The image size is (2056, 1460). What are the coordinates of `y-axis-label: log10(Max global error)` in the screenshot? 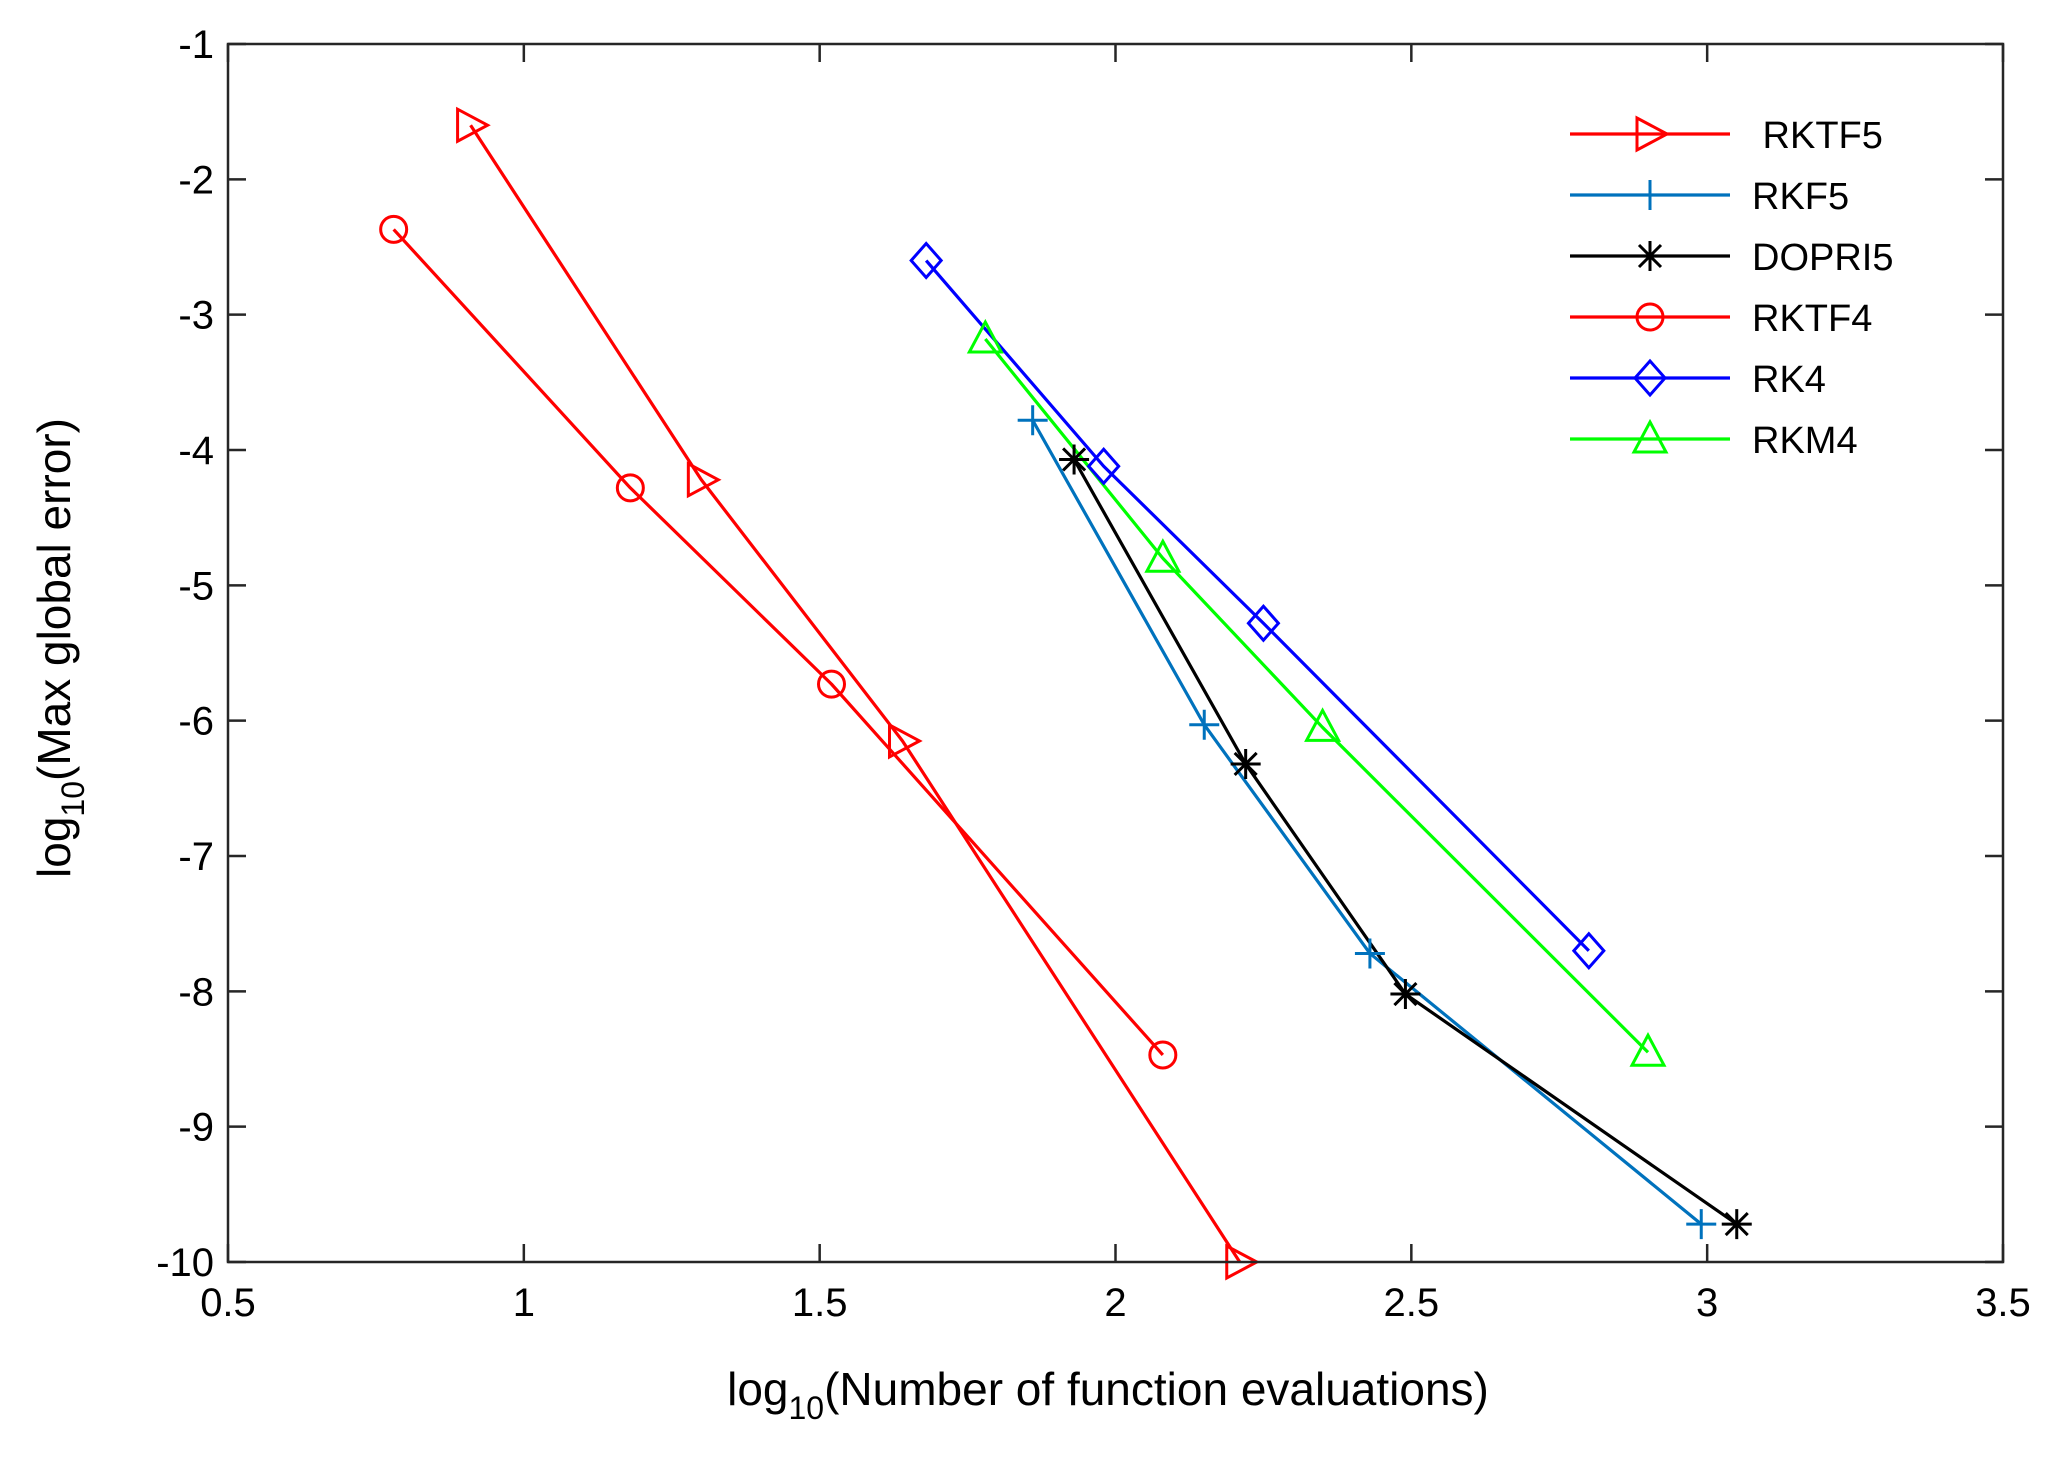 It's located at (59, 648).